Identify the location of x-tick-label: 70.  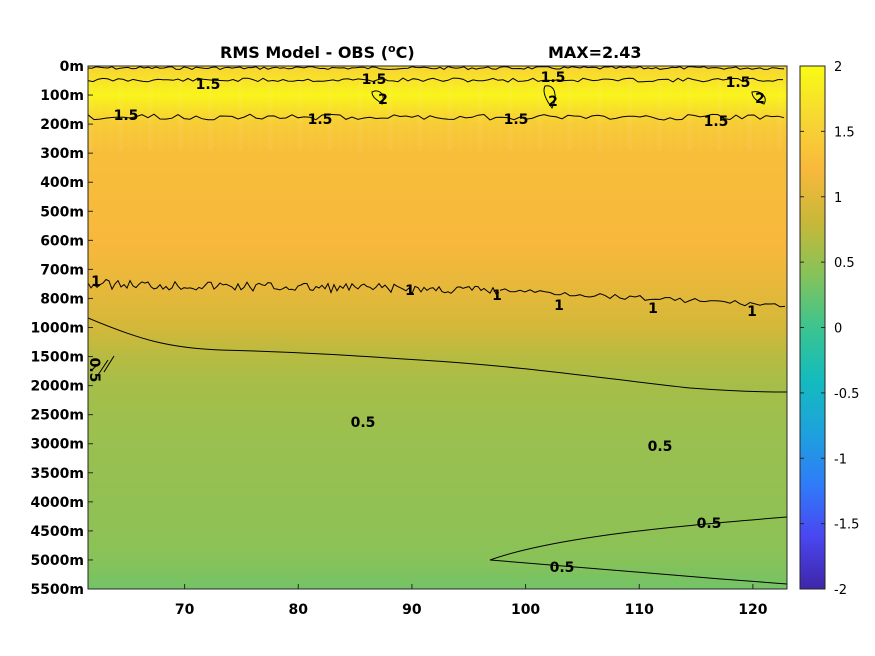
(185, 610).